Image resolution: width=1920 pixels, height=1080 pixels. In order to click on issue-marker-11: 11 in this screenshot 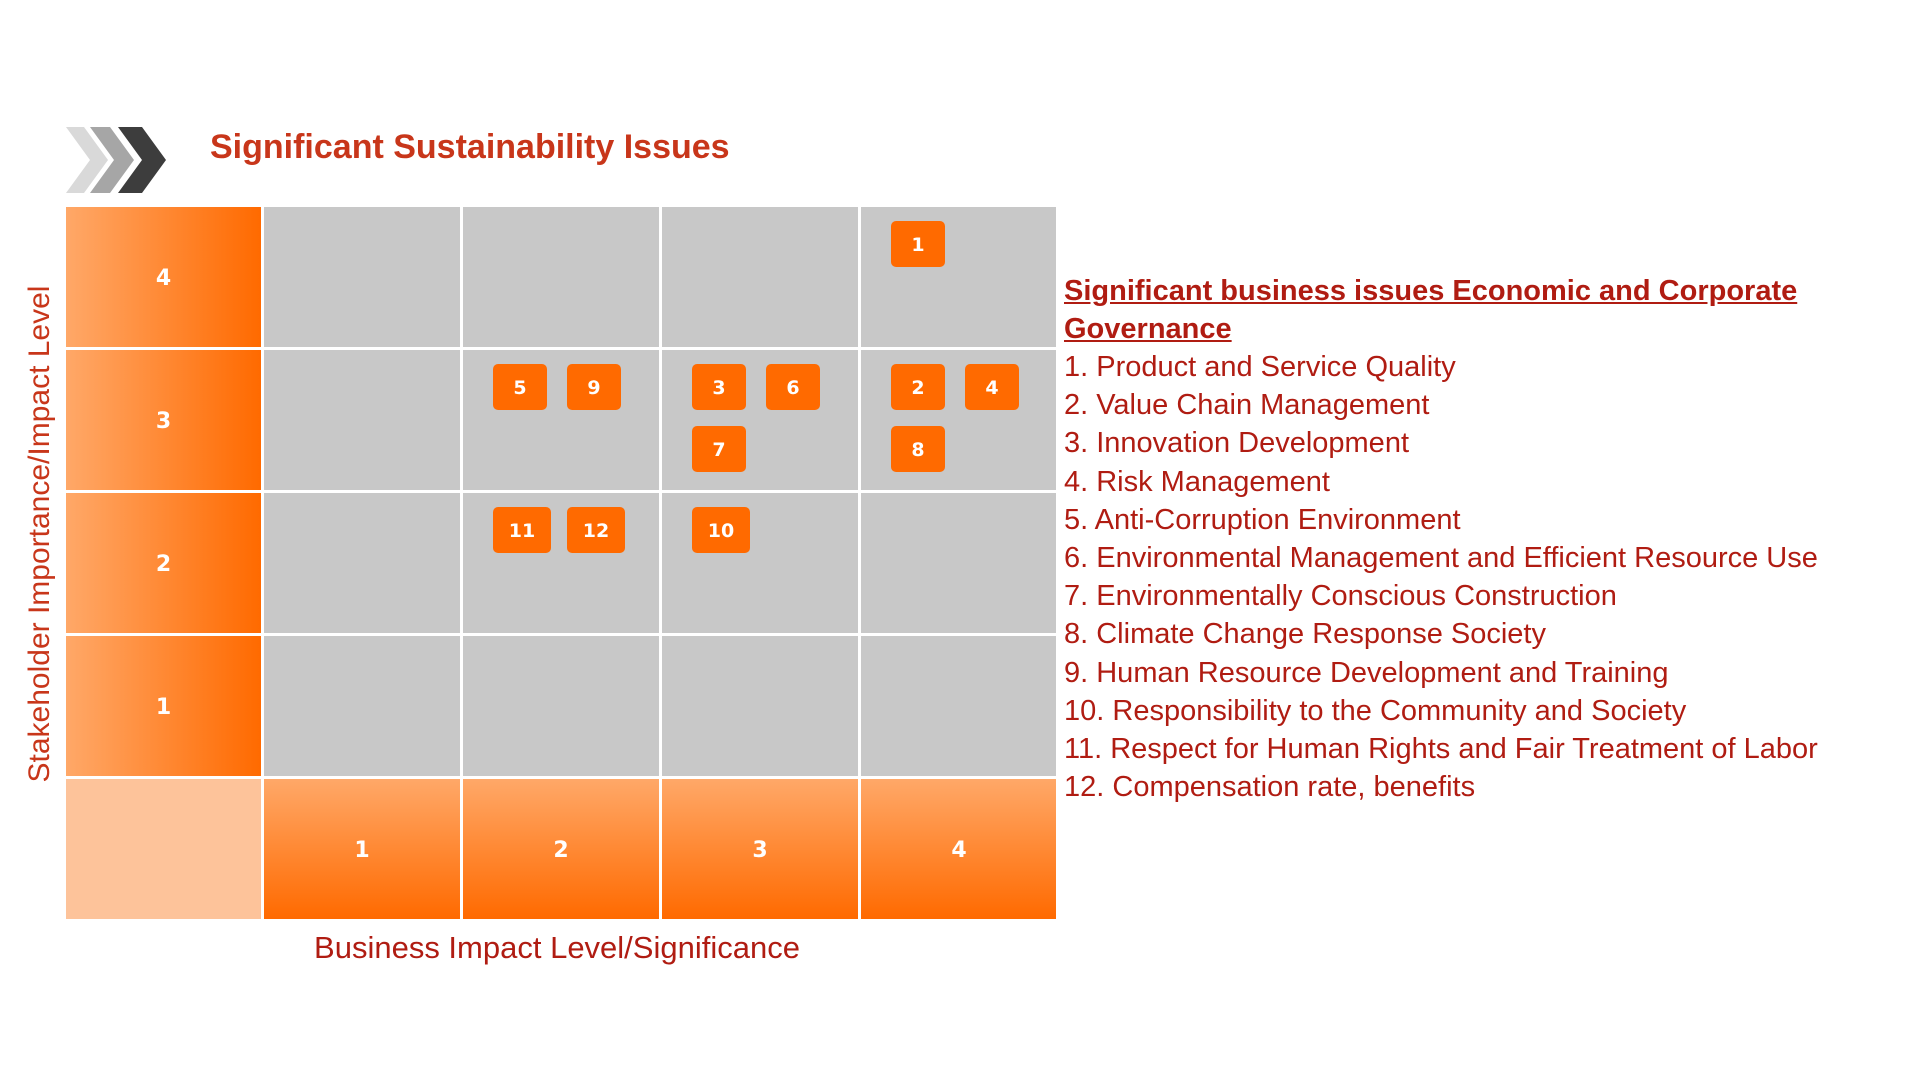, I will do `click(522, 530)`.